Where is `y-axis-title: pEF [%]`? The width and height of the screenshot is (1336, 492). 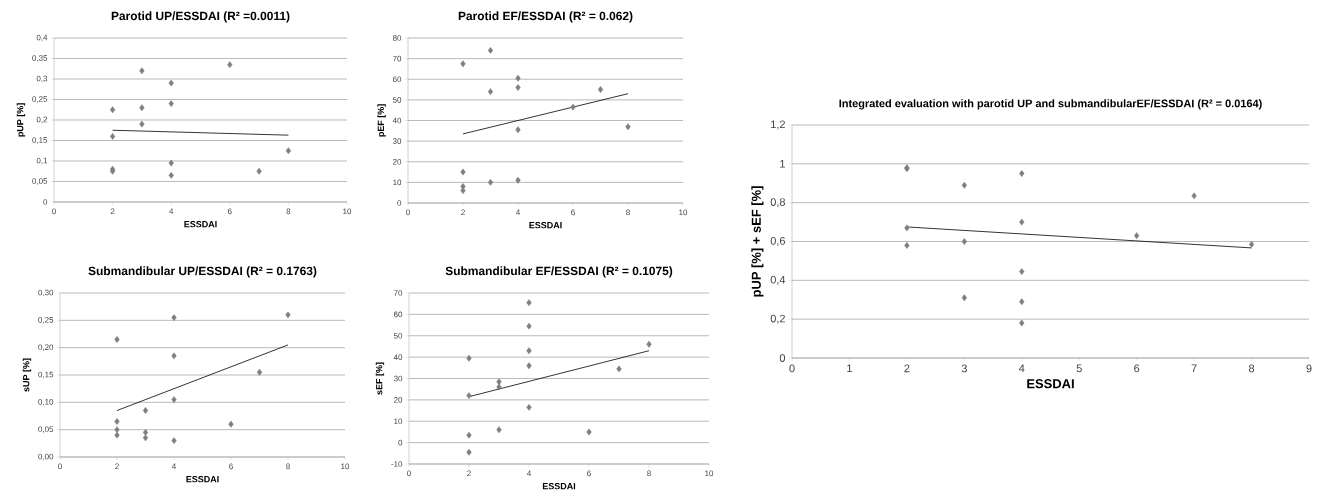
y-axis-title: pEF [%] is located at coordinates (381, 120).